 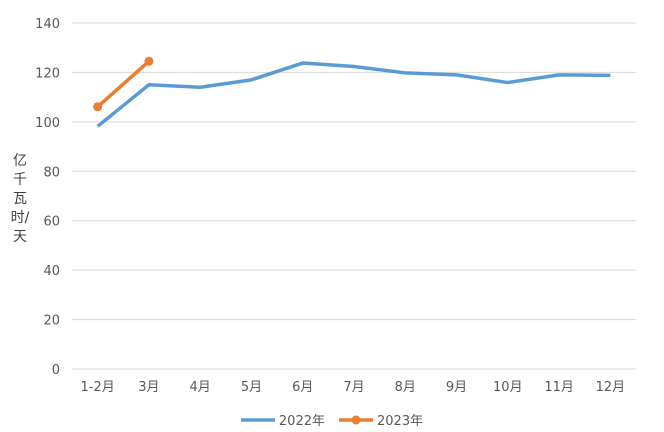 What do you see at coordinates (47, 73) in the screenshot?
I see `y-tick-label: 120` at bounding box center [47, 73].